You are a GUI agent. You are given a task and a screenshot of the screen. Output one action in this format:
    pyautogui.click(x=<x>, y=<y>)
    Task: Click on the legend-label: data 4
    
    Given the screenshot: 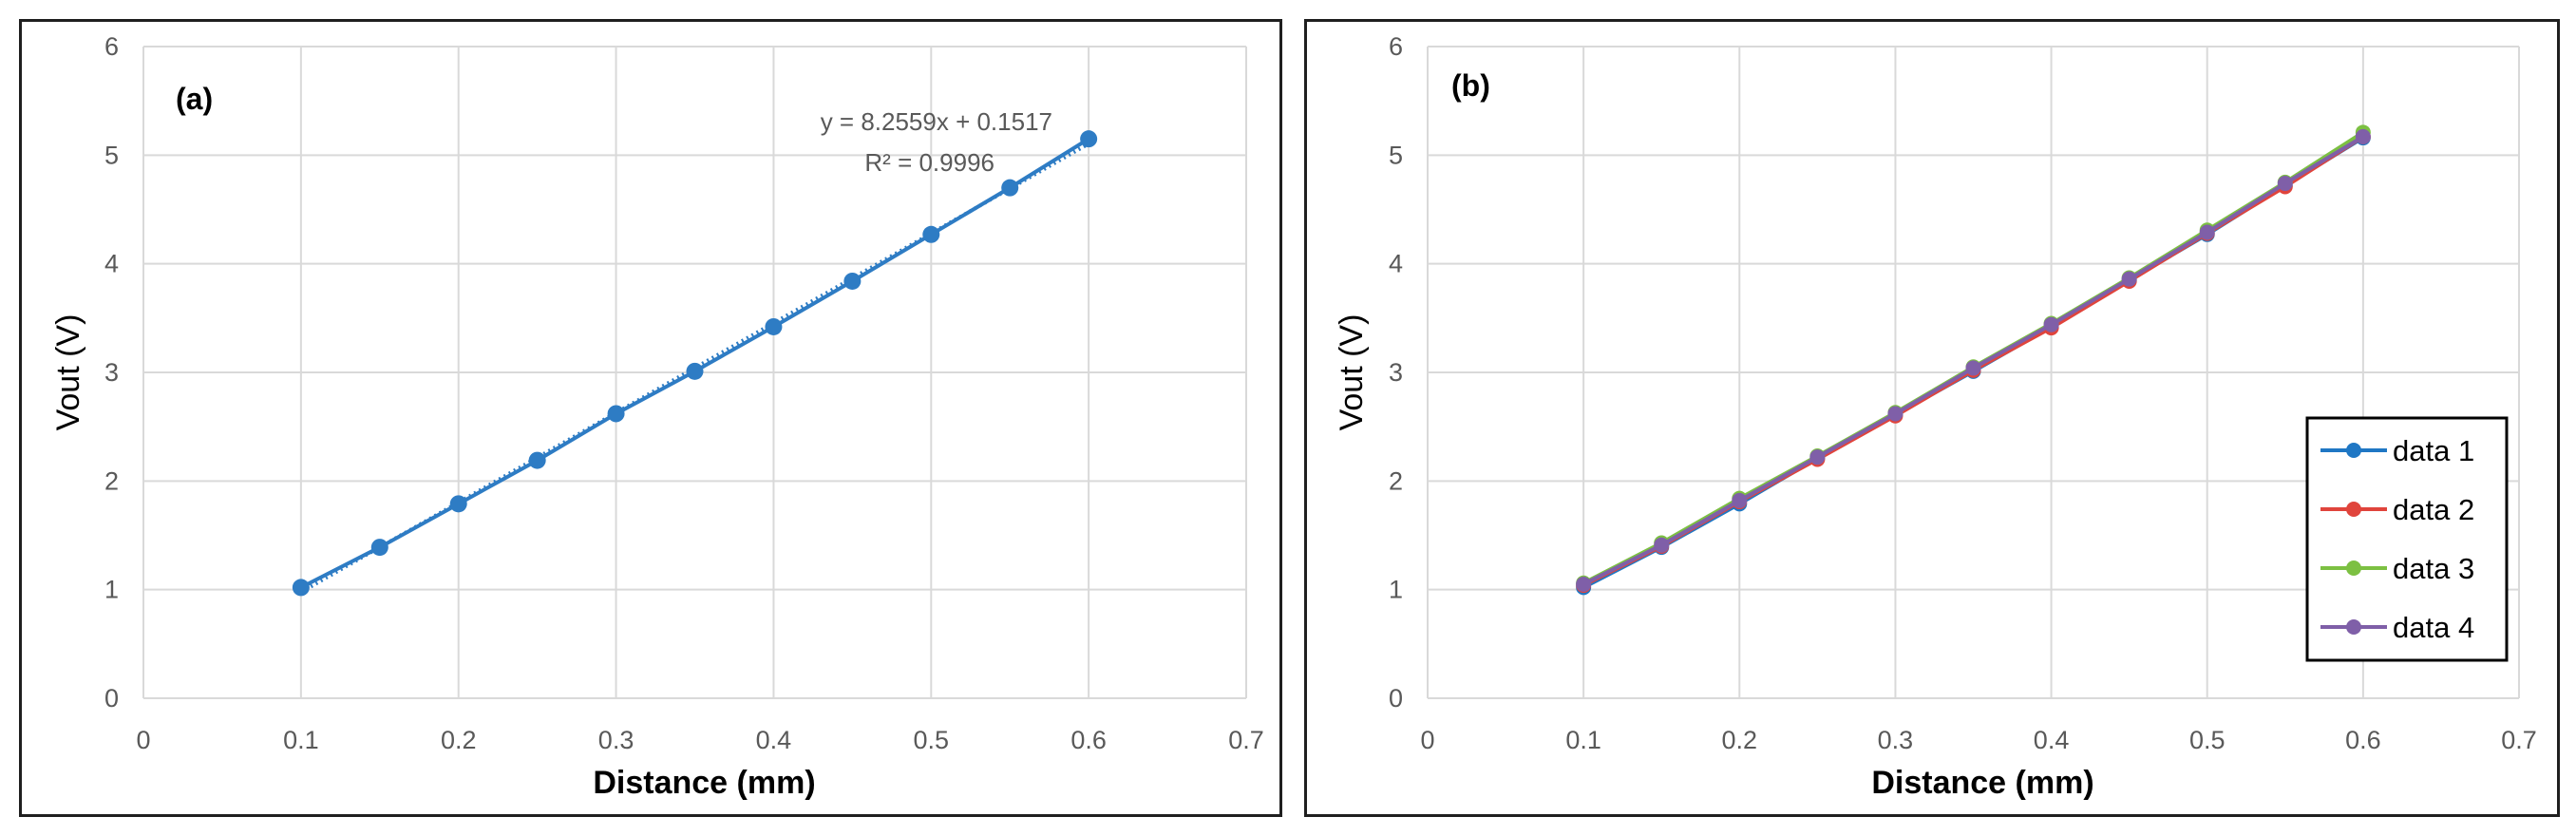 What is the action you would take?
    pyautogui.click(x=2433, y=627)
    